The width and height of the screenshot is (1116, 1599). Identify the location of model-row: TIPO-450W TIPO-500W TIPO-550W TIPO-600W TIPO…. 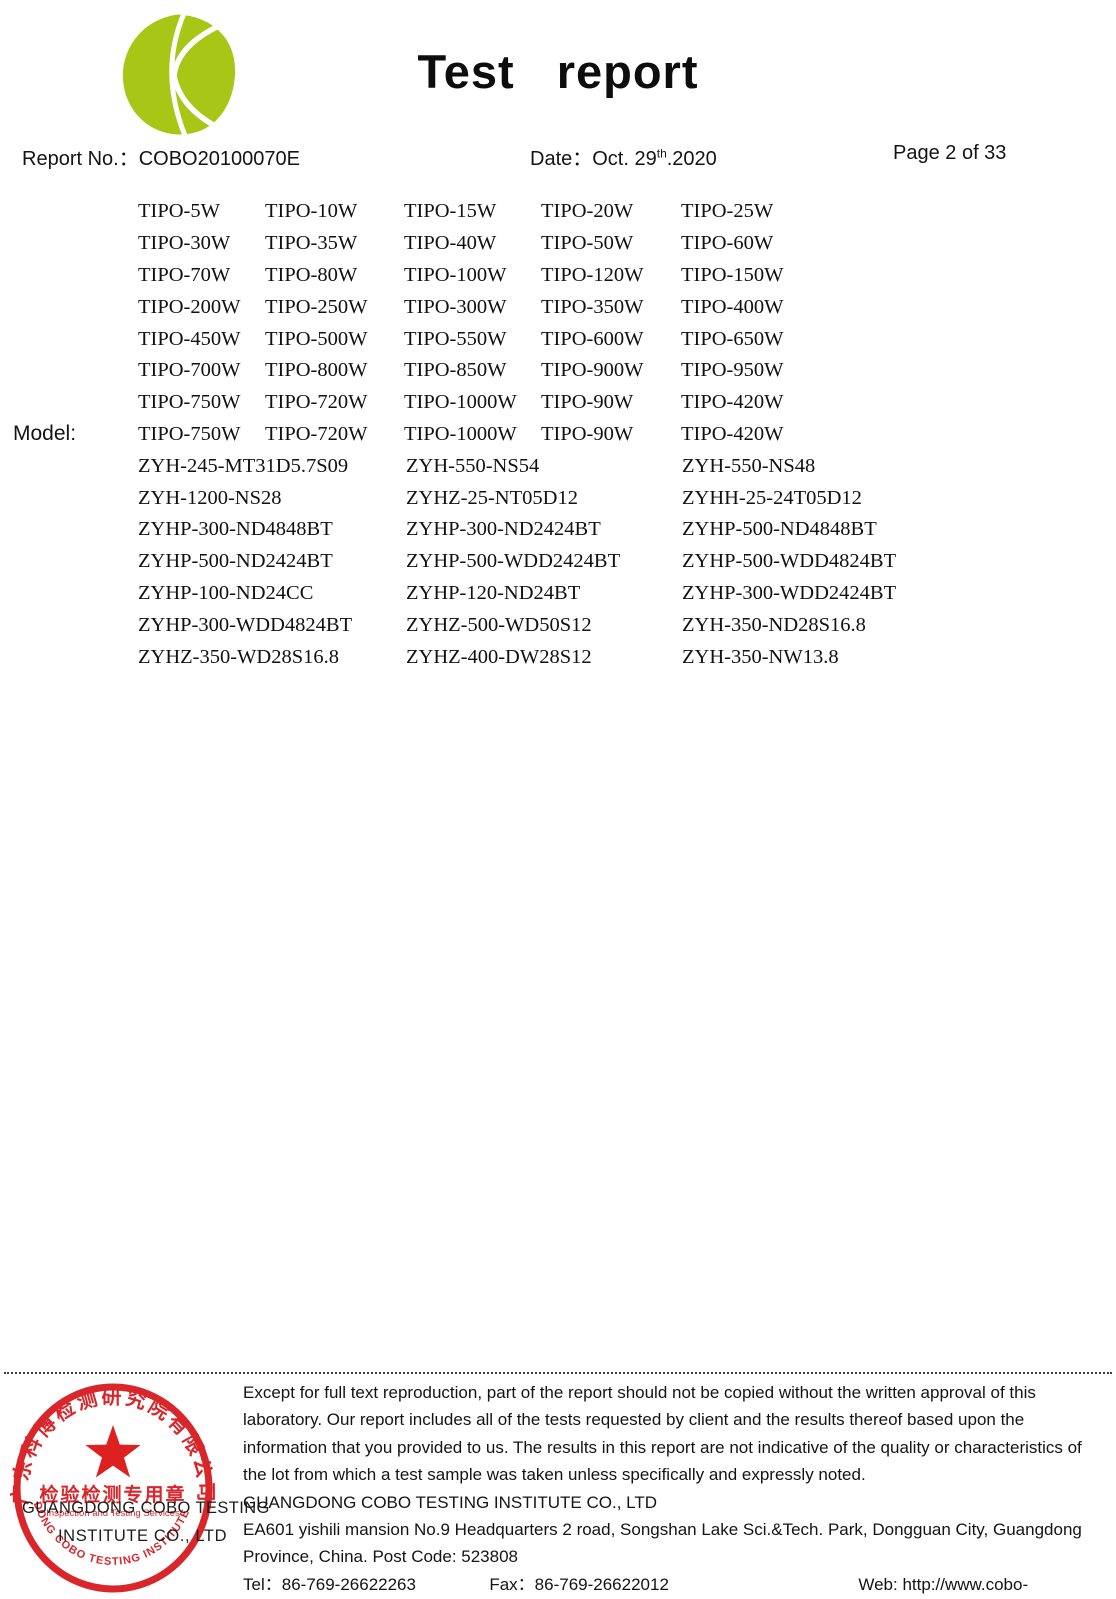
(608, 339).